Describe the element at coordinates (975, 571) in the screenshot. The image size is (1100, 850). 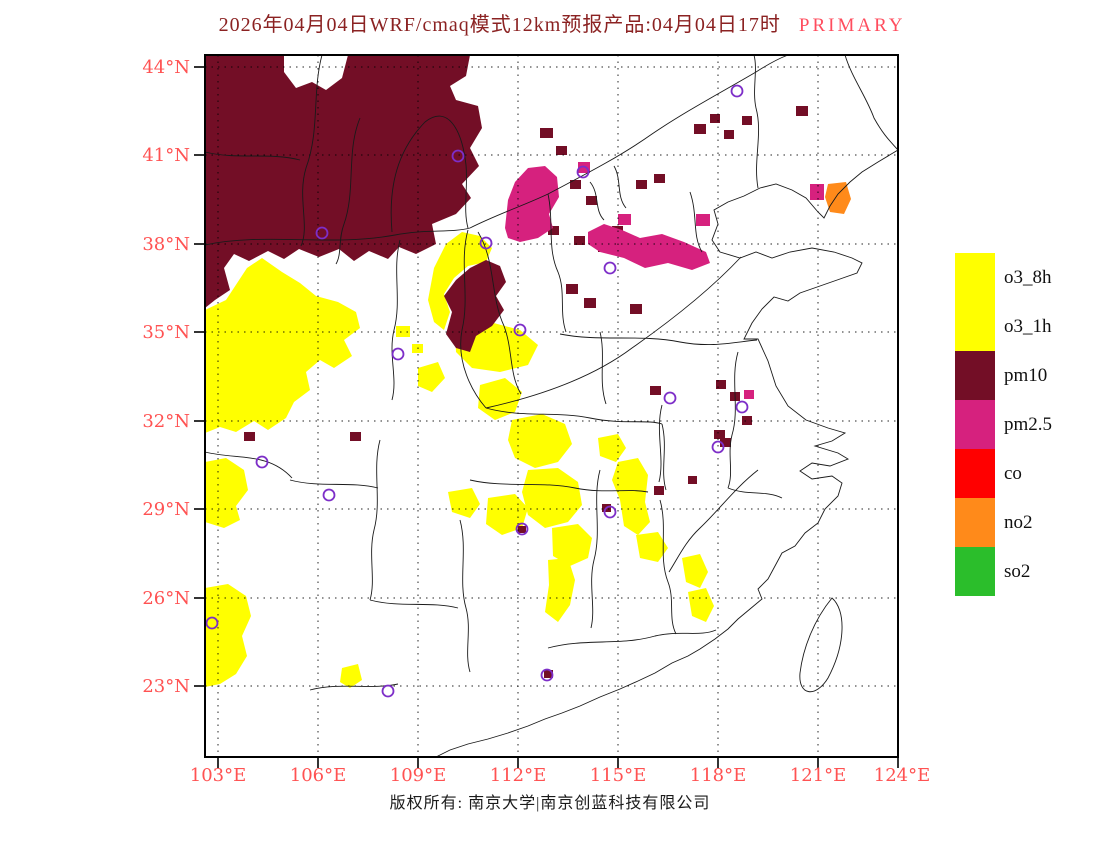
I see `legend-swatch-so2` at that location.